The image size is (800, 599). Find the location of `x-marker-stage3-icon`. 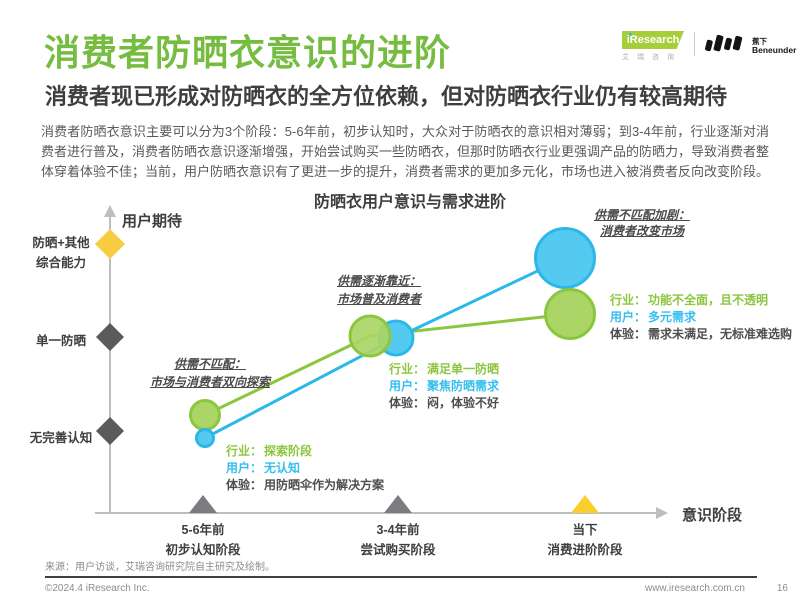

x-marker-stage3-icon is located at coordinates (585, 504).